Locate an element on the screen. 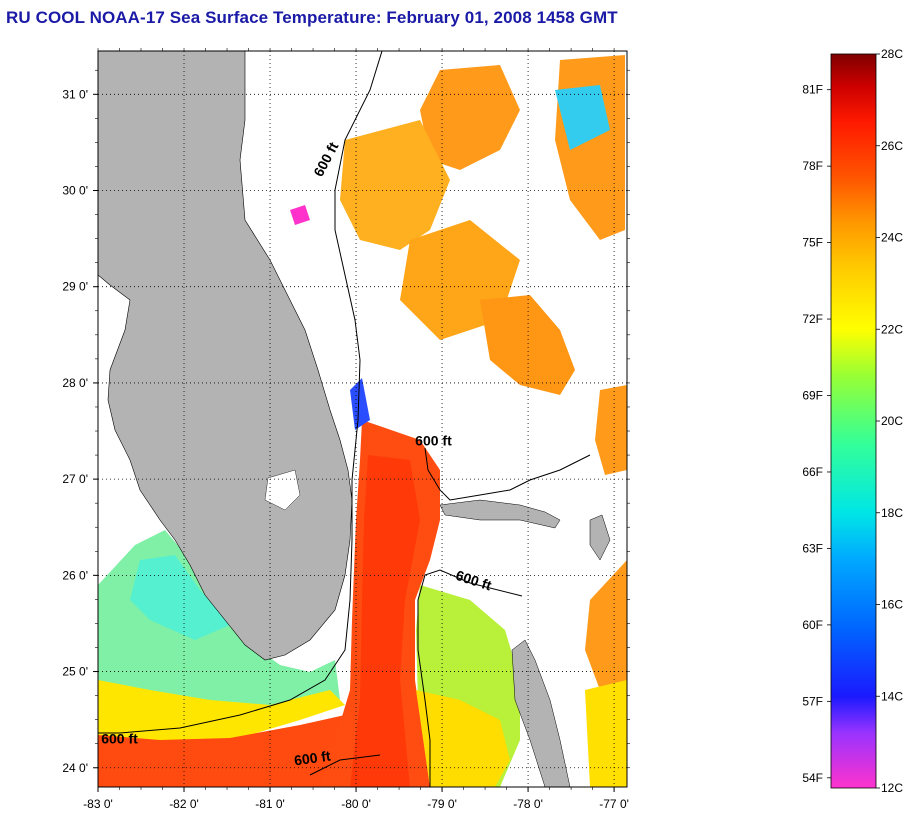  colorbar-celsius-label: 24C is located at coordinates (892, 238).